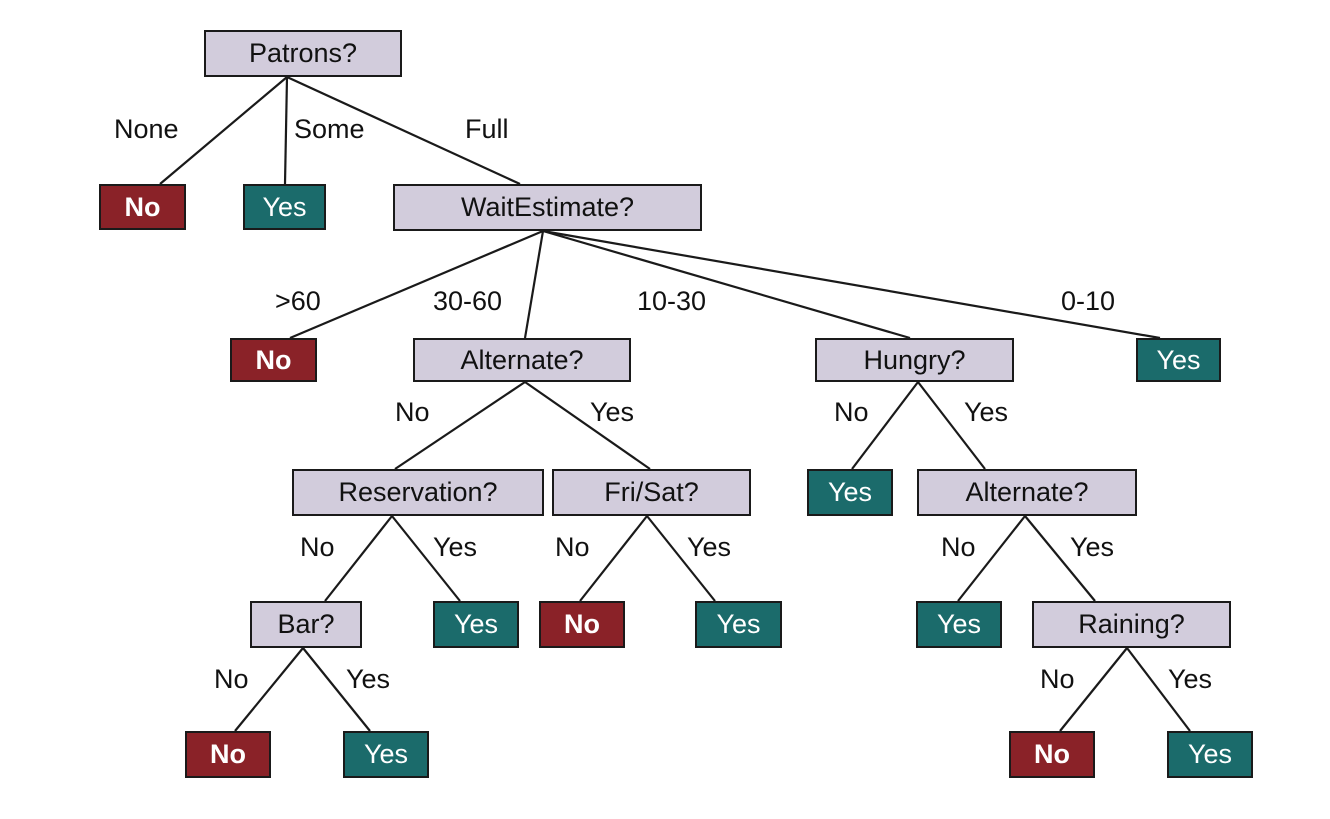 The height and width of the screenshot is (819, 1330). What do you see at coordinates (487, 129) in the screenshot?
I see `edge-label-full: Full` at bounding box center [487, 129].